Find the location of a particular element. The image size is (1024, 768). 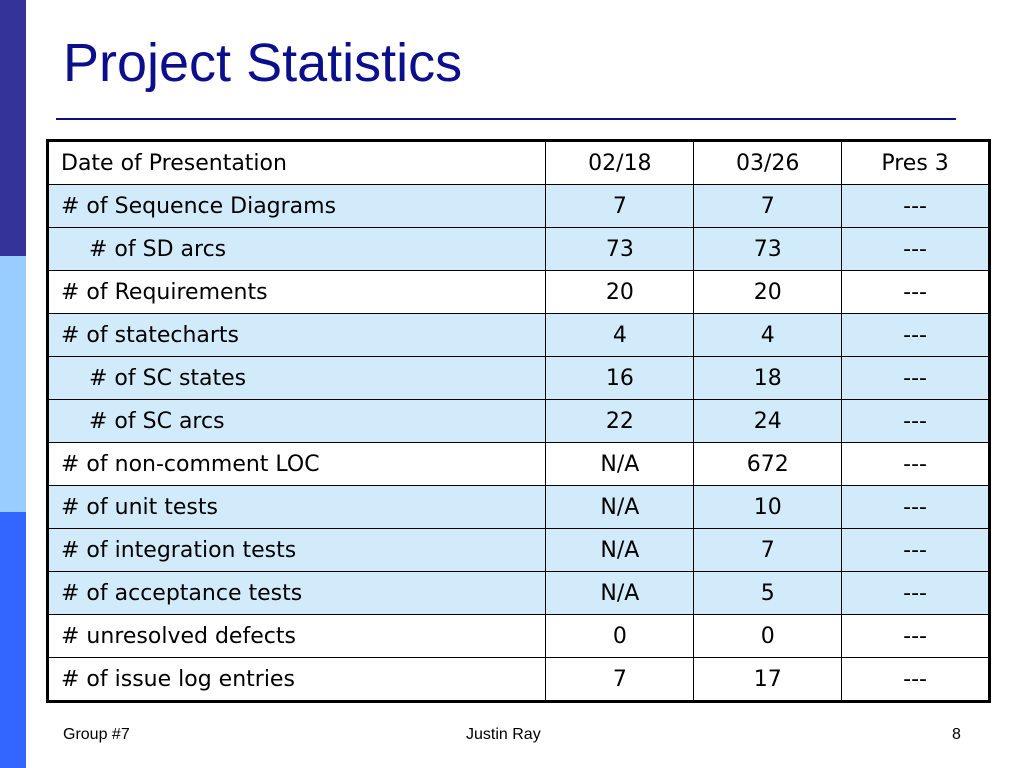

title-divider is located at coordinates (506, 119).